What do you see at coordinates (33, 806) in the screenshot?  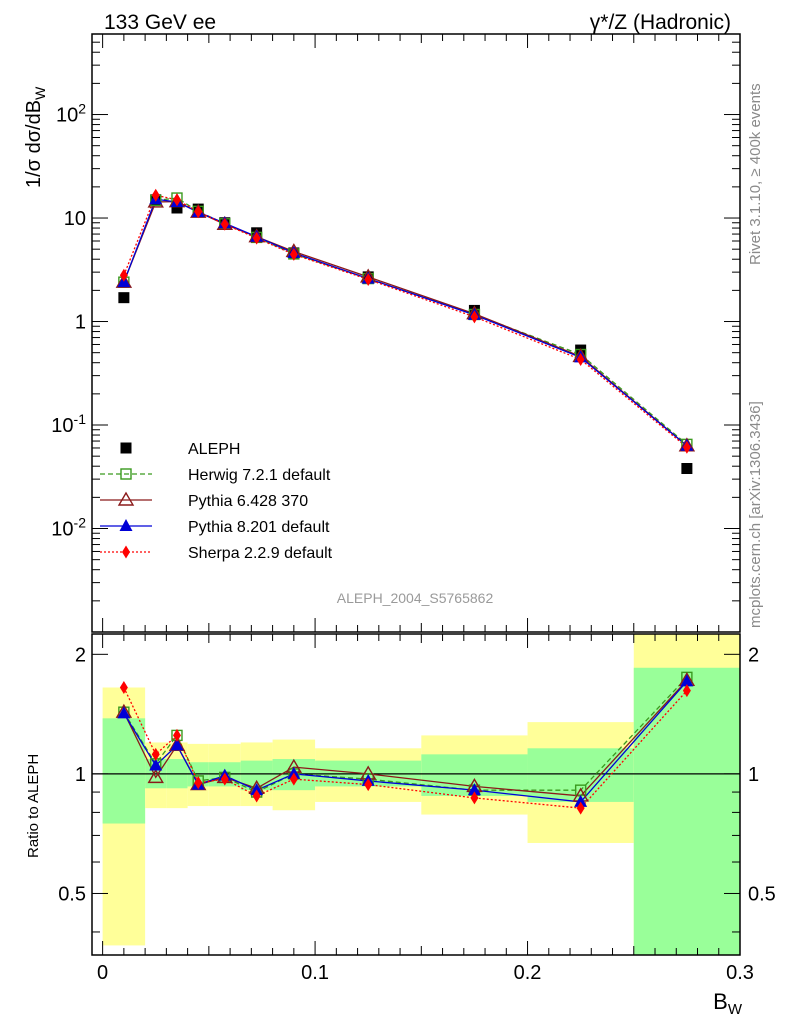 I see `ratio-ylabel: Ratio to ALEPH` at bounding box center [33, 806].